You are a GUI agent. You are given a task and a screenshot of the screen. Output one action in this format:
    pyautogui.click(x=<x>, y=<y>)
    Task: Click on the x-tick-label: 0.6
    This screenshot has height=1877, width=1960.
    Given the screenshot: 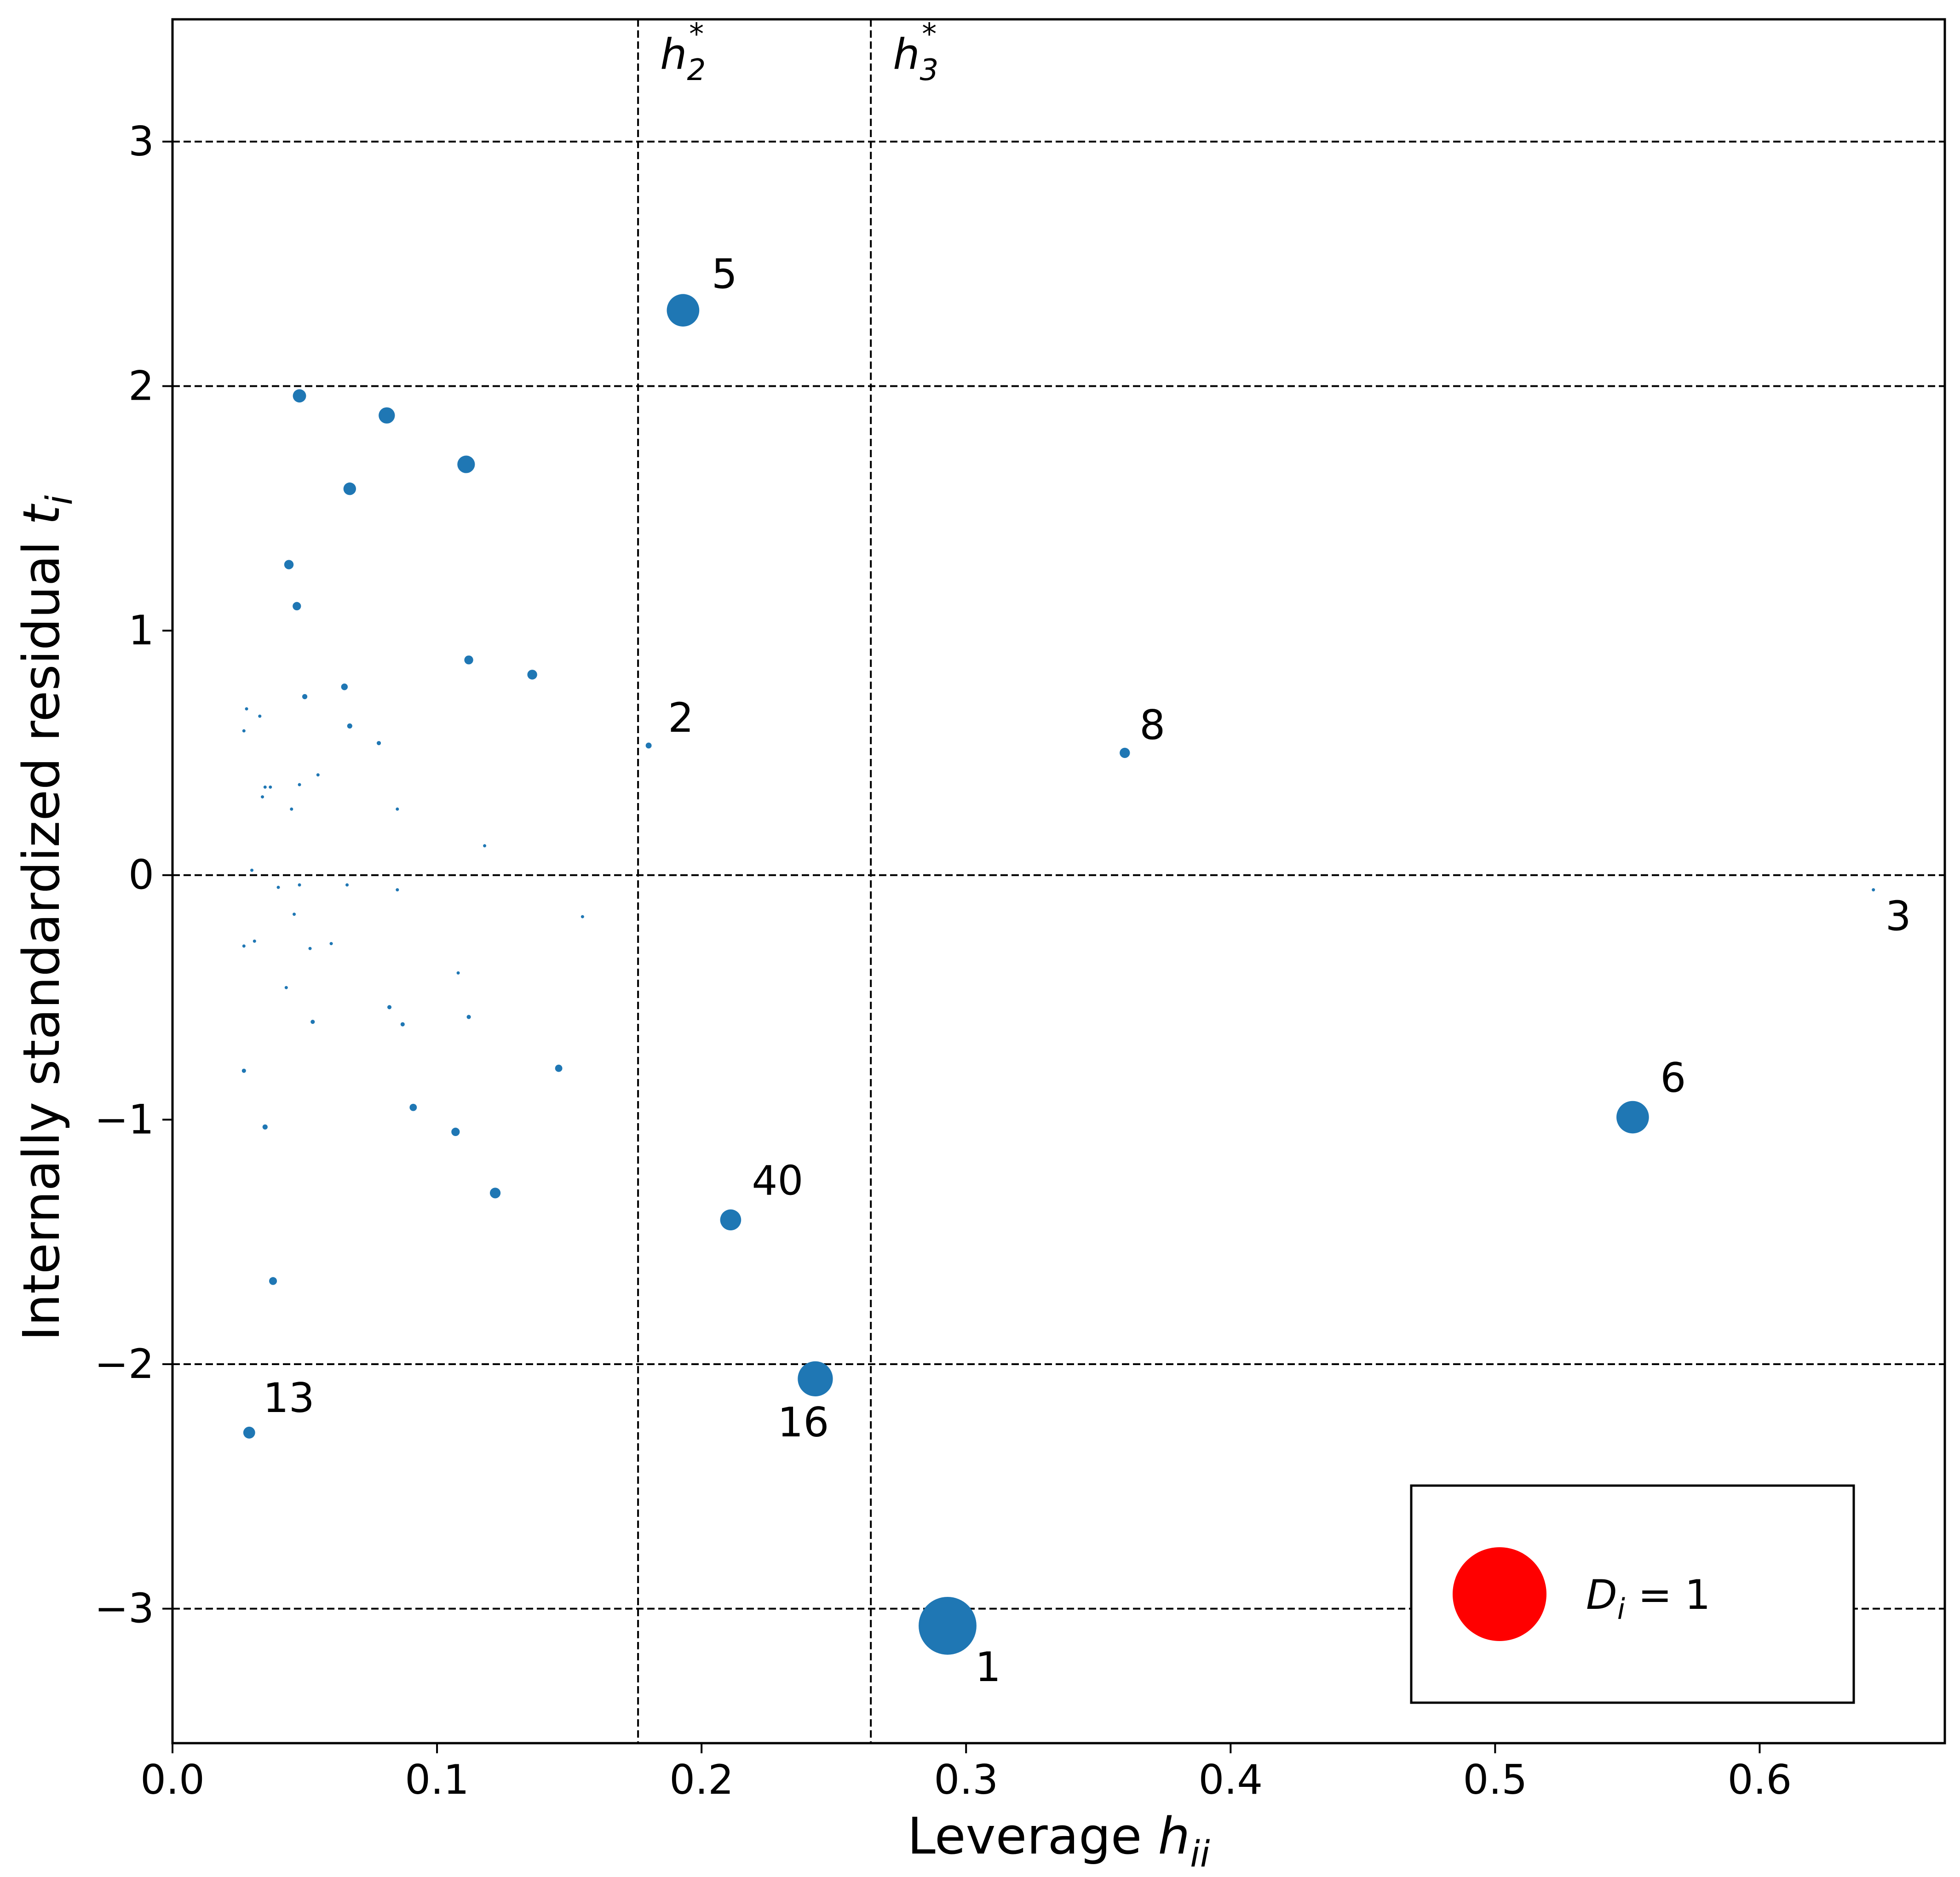 What is the action you would take?
    pyautogui.click(x=1759, y=1780)
    